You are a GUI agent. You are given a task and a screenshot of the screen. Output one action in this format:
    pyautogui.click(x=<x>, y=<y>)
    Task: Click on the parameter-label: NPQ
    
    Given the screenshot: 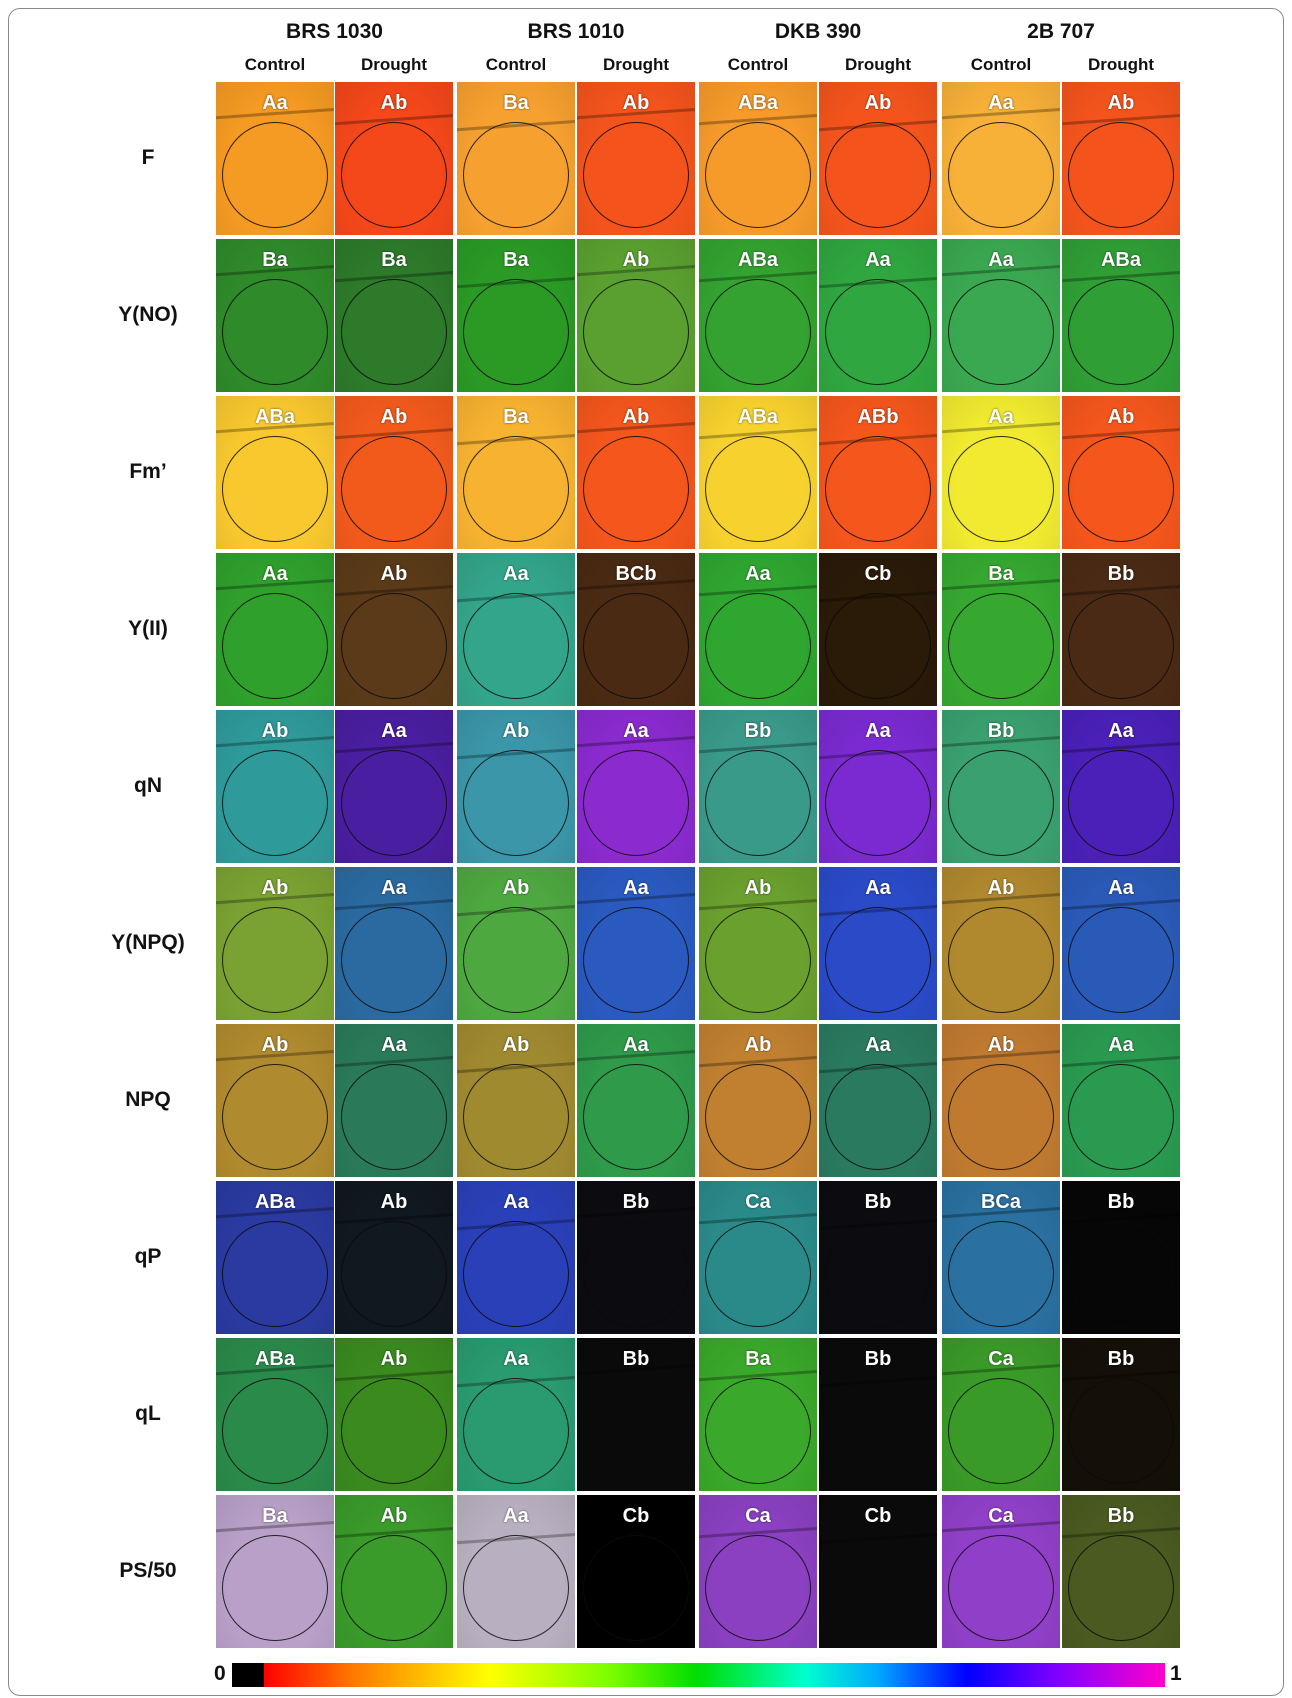 What is the action you would take?
    pyautogui.click(x=148, y=1099)
    